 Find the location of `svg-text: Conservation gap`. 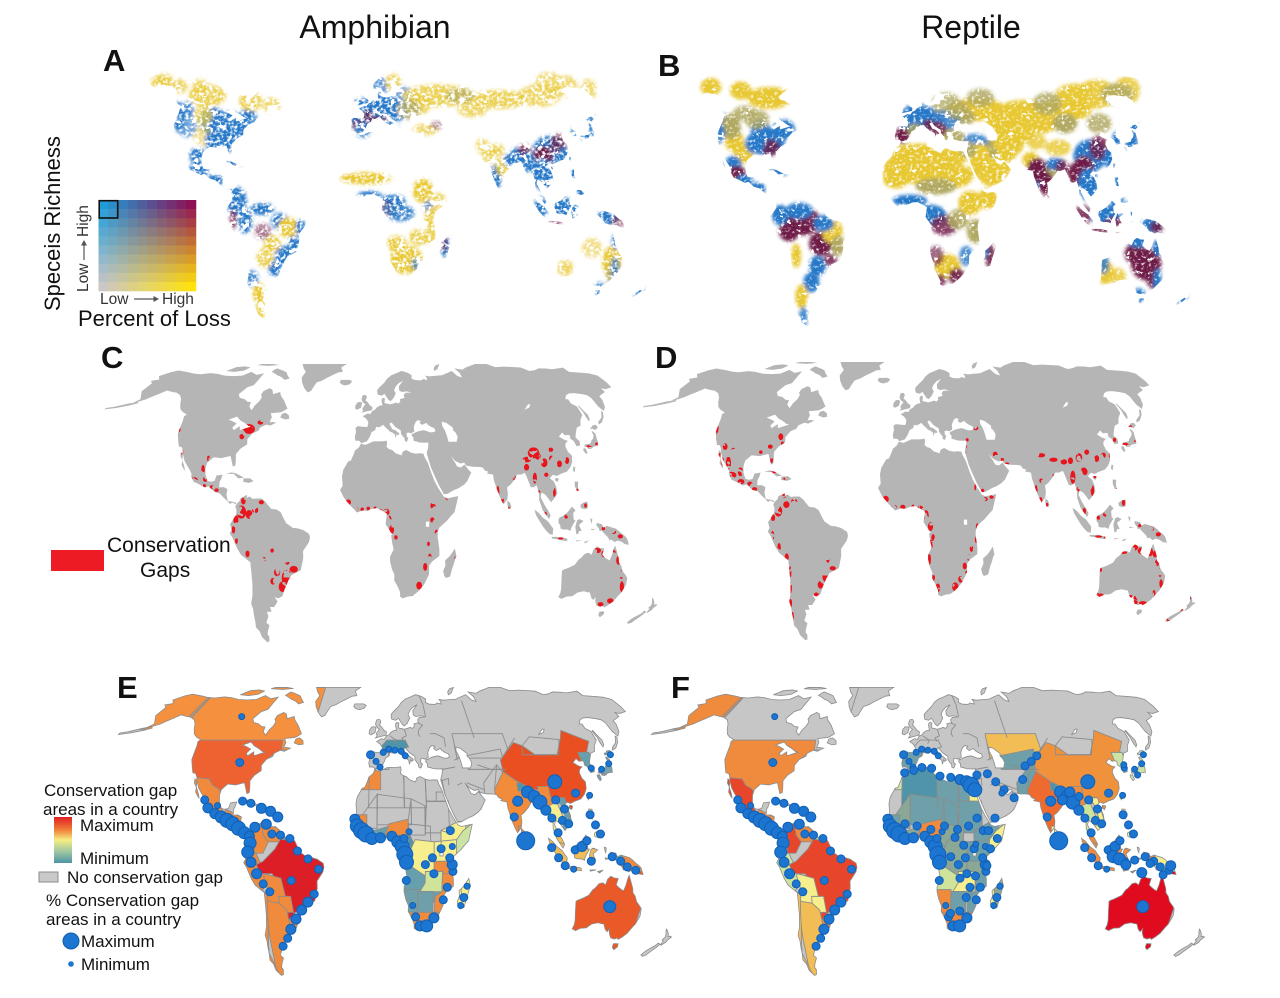

svg-text: Conservation gap is located at coordinates (110, 790).